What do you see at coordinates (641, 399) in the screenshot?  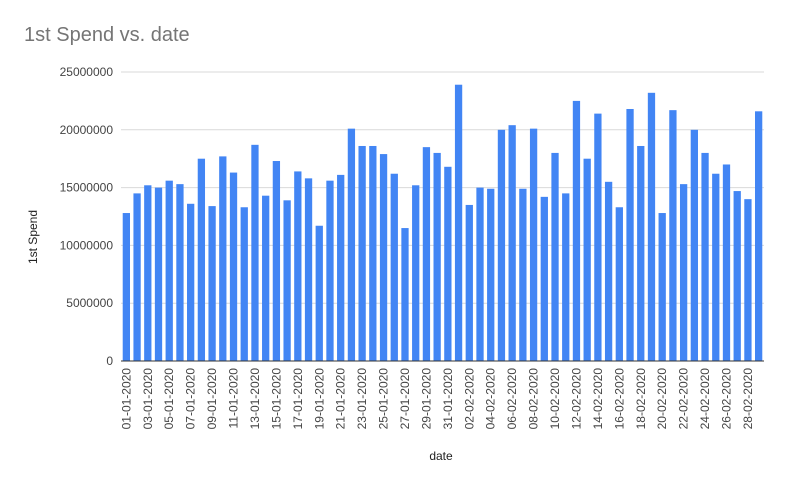 I see `x-tick-label: 18-02-2020` at bounding box center [641, 399].